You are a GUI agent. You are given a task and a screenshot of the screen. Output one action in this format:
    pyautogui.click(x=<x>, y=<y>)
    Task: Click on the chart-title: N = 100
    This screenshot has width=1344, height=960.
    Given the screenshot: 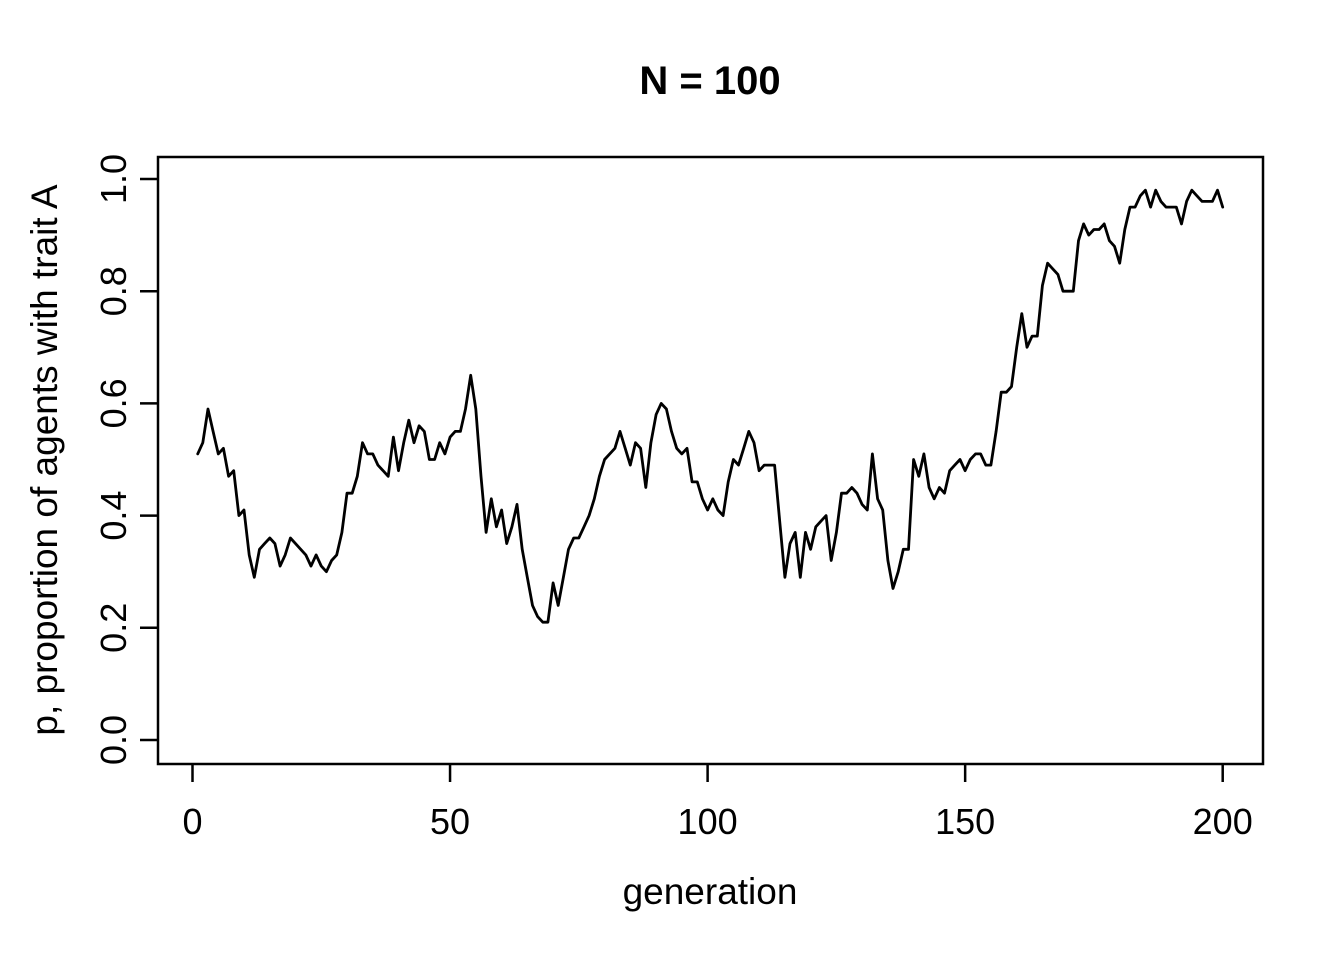 What is the action you would take?
    pyautogui.click(x=709, y=81)
    